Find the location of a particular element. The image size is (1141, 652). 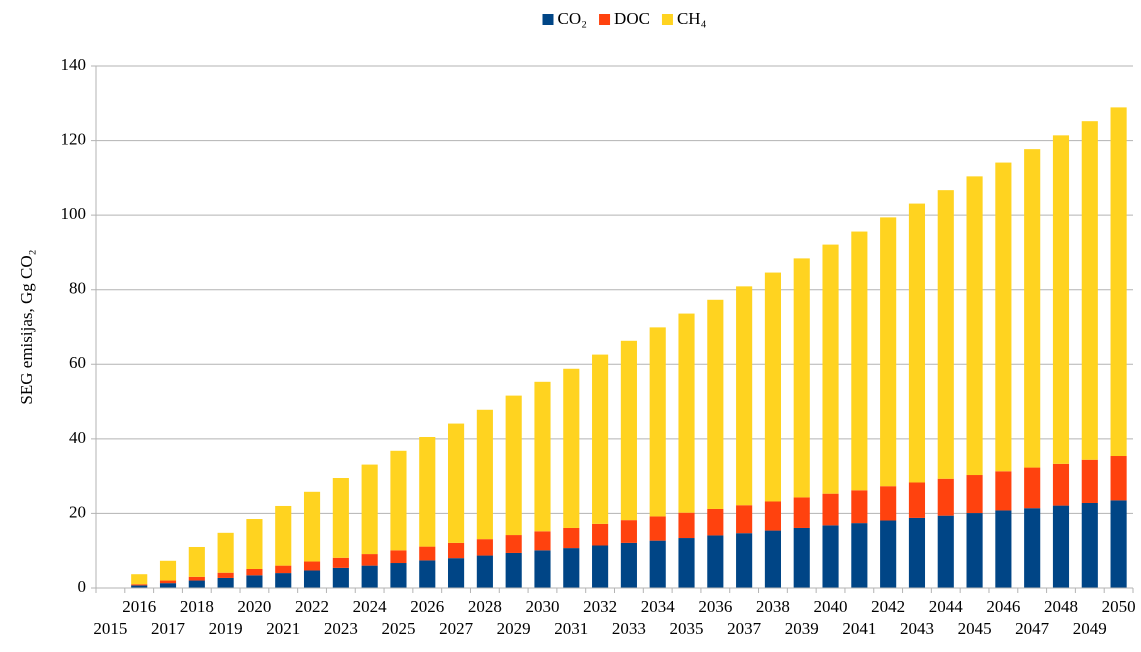

x-tick-label: 2035 is located at coordinates (687, 628).